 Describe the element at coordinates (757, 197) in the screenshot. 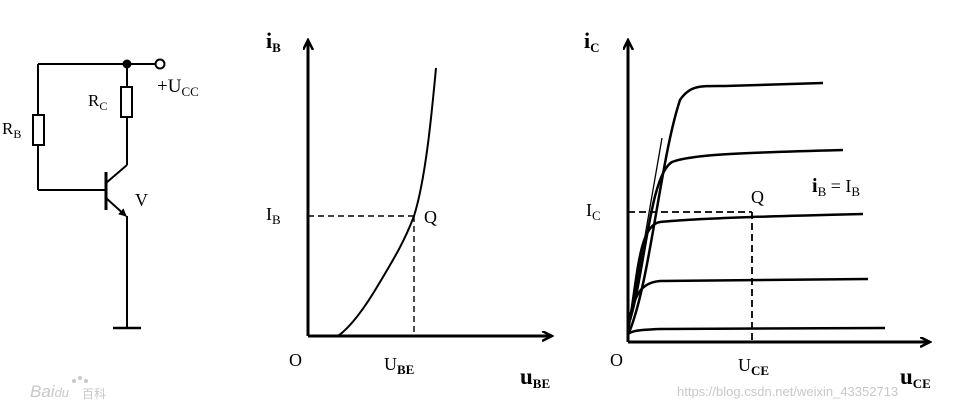

I see `output-q-label: Q` at that location.